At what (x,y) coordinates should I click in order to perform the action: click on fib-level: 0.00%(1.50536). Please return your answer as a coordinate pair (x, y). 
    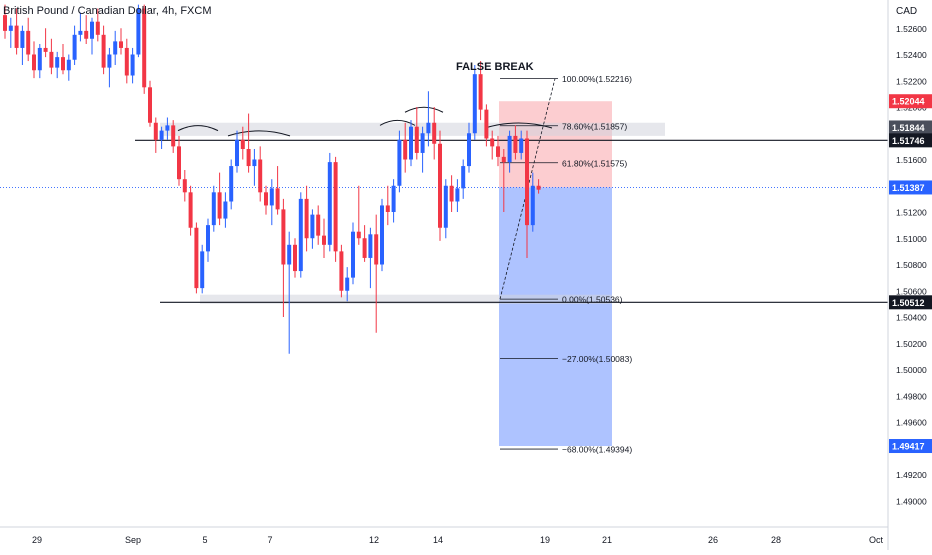
    Looking at the image, I should click on (561, 300).